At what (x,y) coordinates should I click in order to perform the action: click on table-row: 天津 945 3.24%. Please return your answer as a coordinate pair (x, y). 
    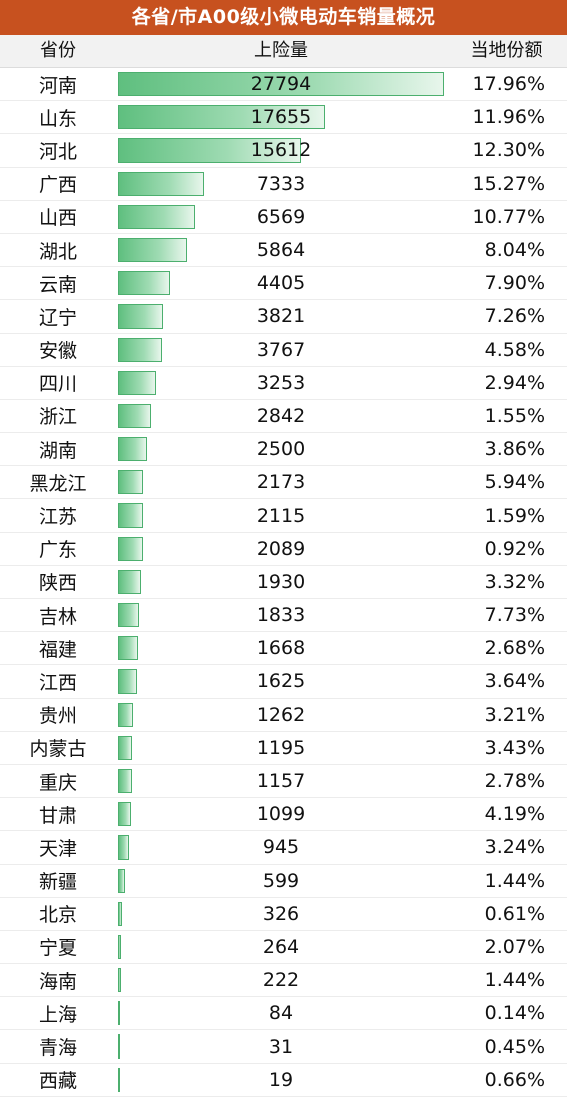
    Looking at the image, I should click on (283, 848).